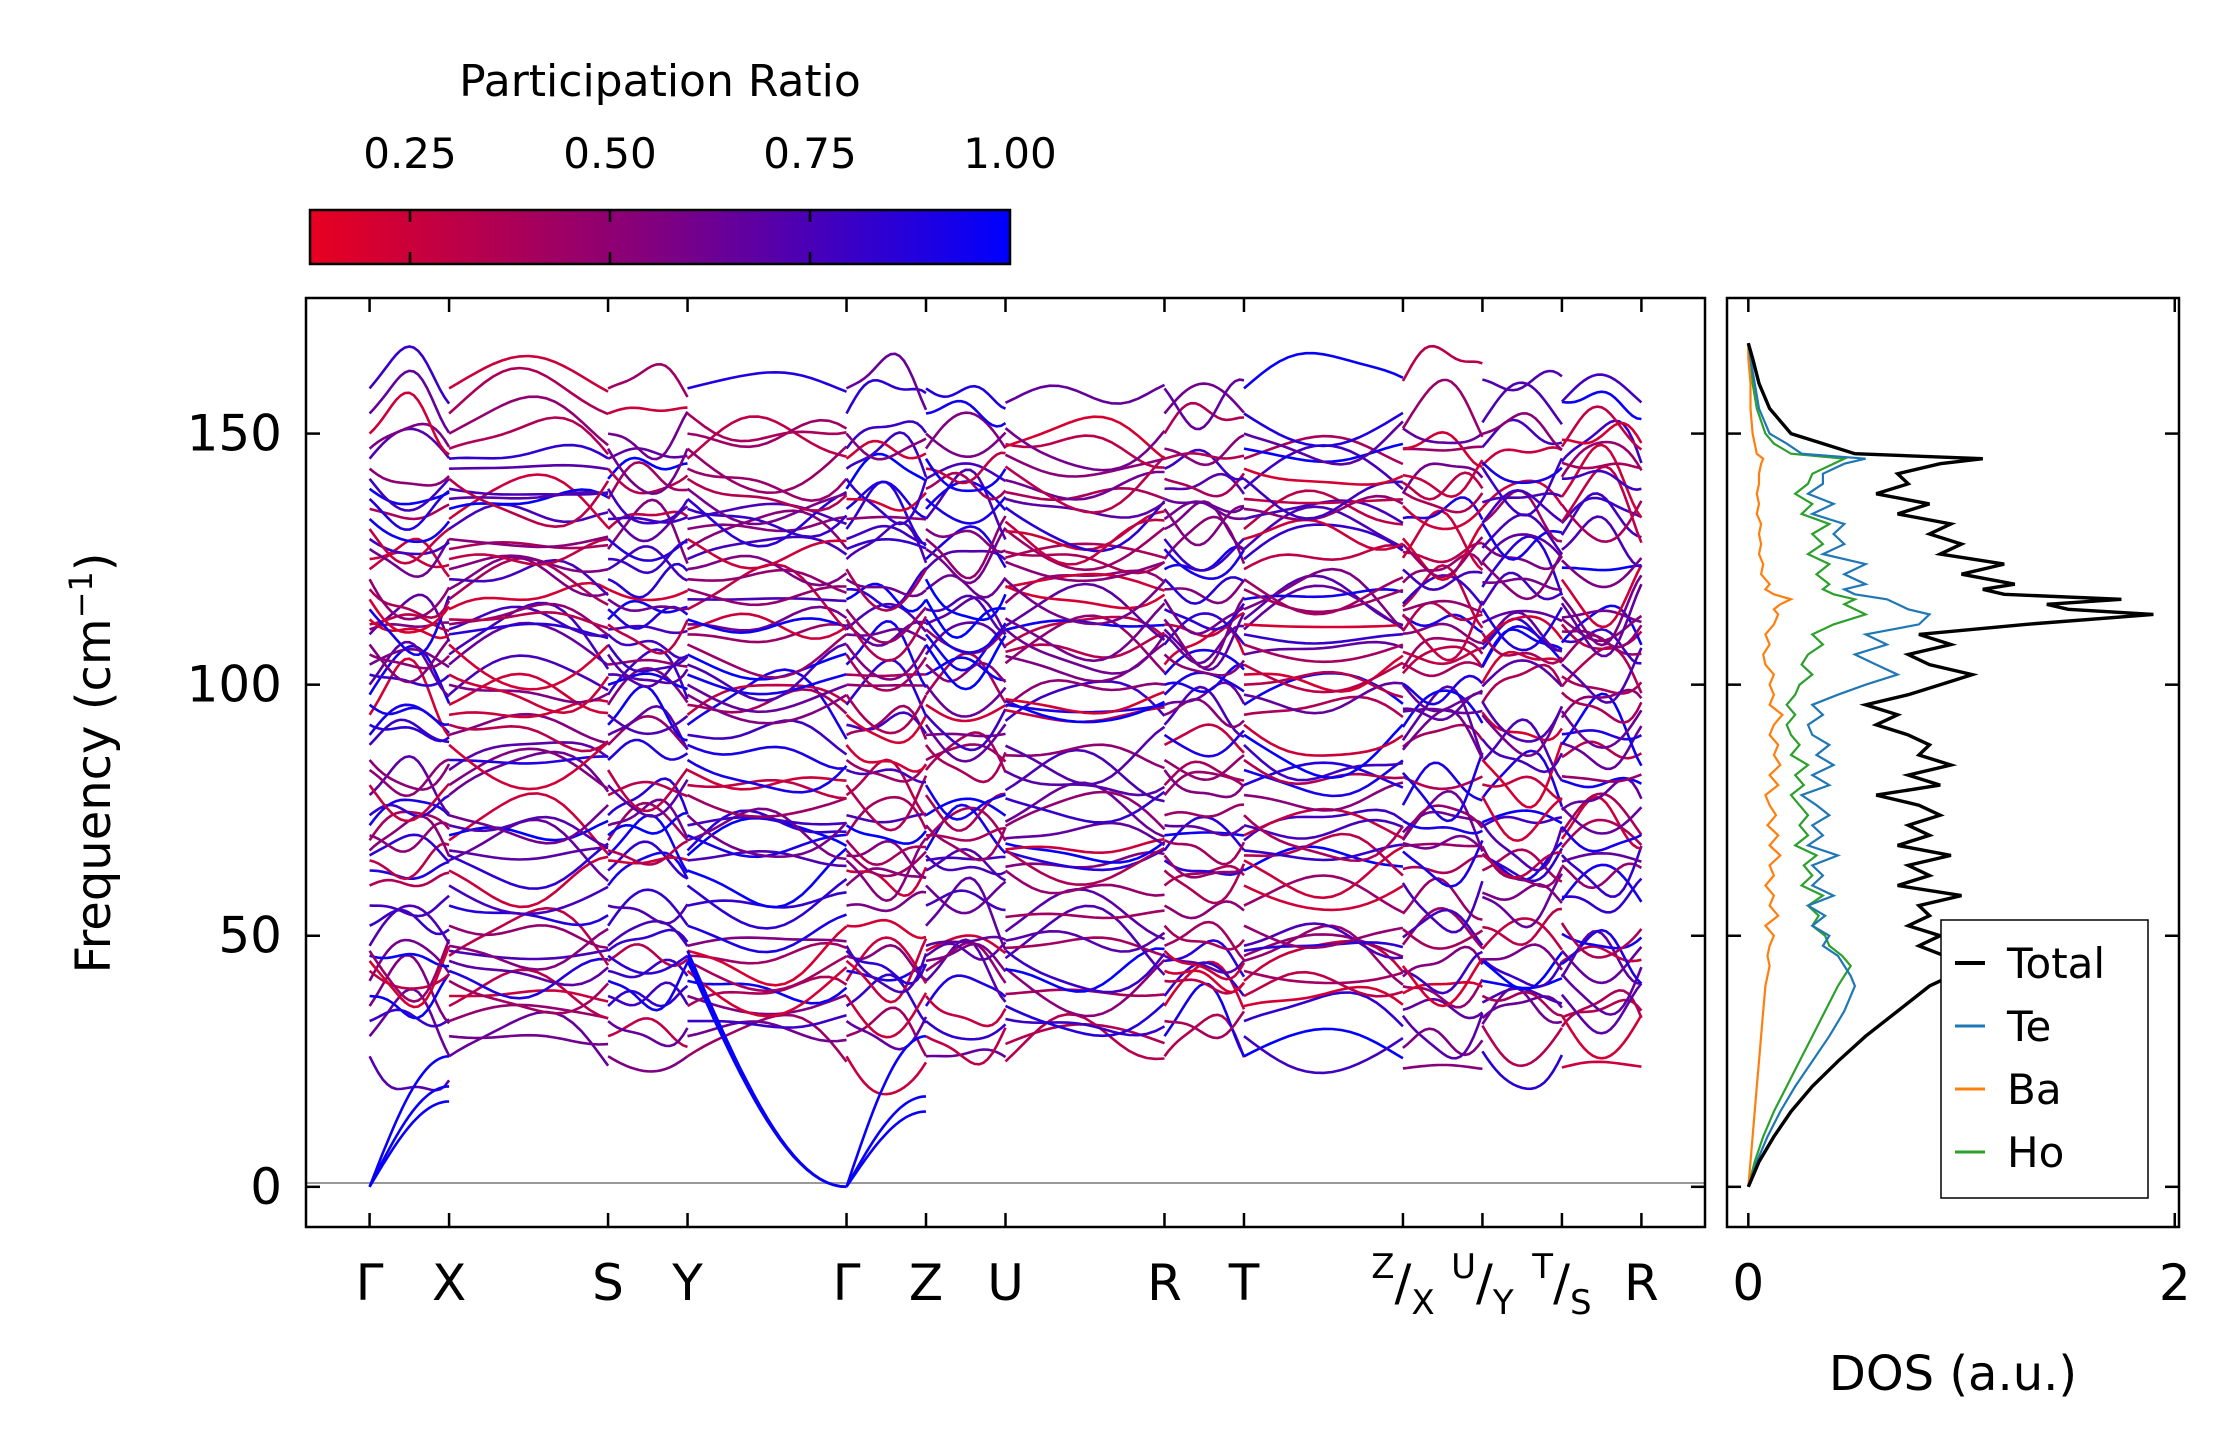 The width and height of the screenshot is (2232, 1455). Describe the element at coordinates (2044, 1059) in the screenshot. I see `dos-legend: Total Te Ba Ho` at that location.